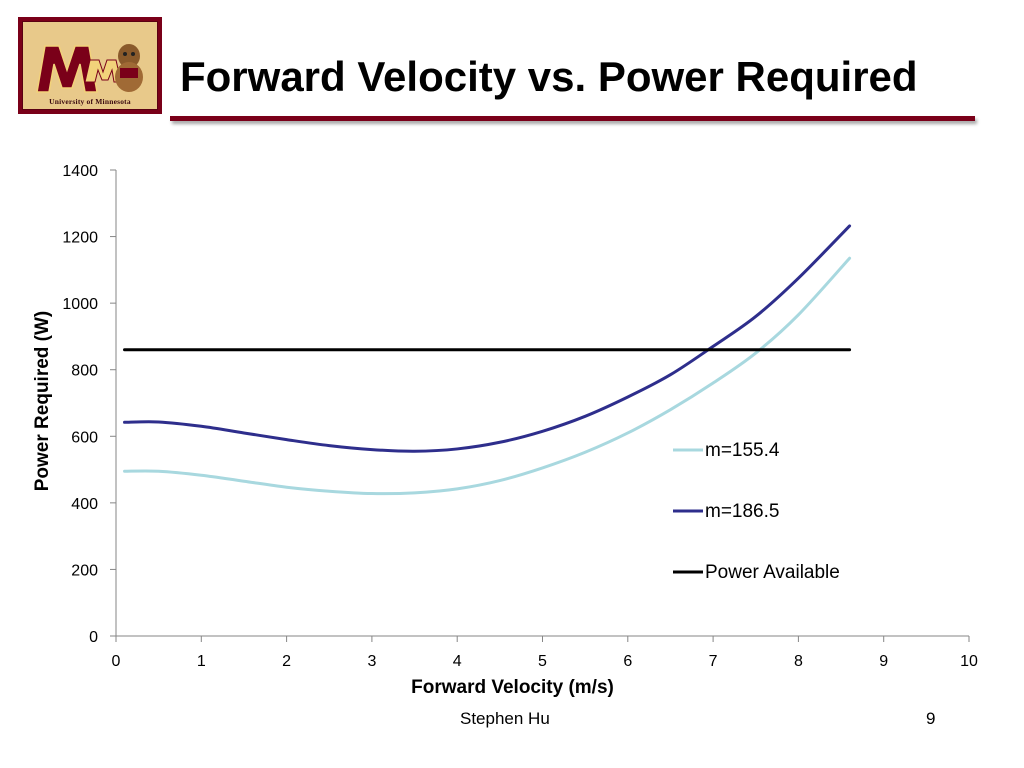 This screenshot has height=768, width=1024. What do you see at coordinates (542, 661) in the screenshot?
I see `x-tick-label: 5` at bounding box center [542, 661].